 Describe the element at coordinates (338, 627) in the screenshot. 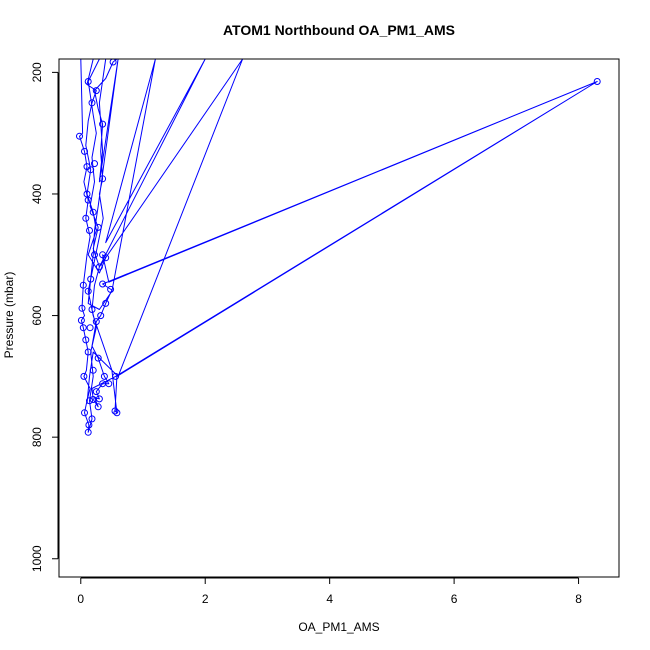

I see `x-axis-label: OA_PM1_AMS` at that location.